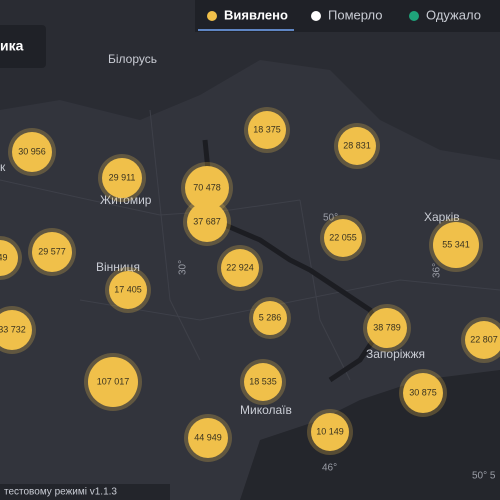  I want to click on marker-label: 55 341, so click(456, 244).